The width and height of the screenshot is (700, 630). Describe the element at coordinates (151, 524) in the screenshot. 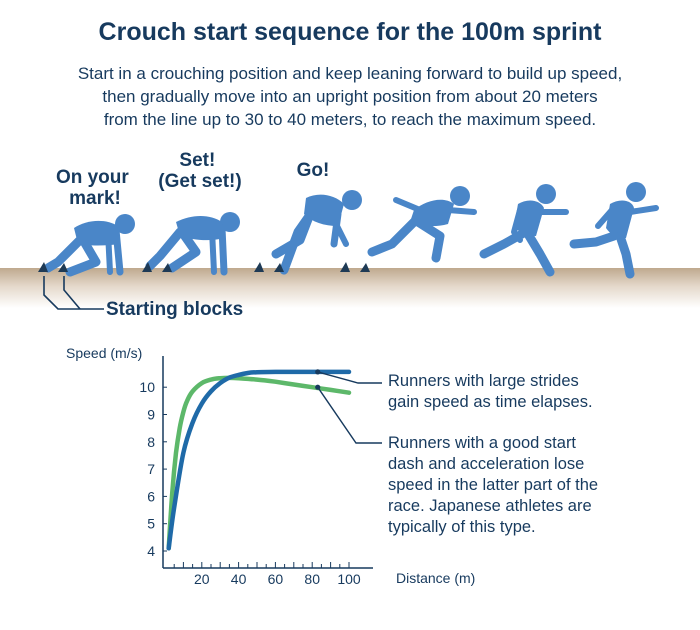

I see `y-tick-label-5: 5` at that location.